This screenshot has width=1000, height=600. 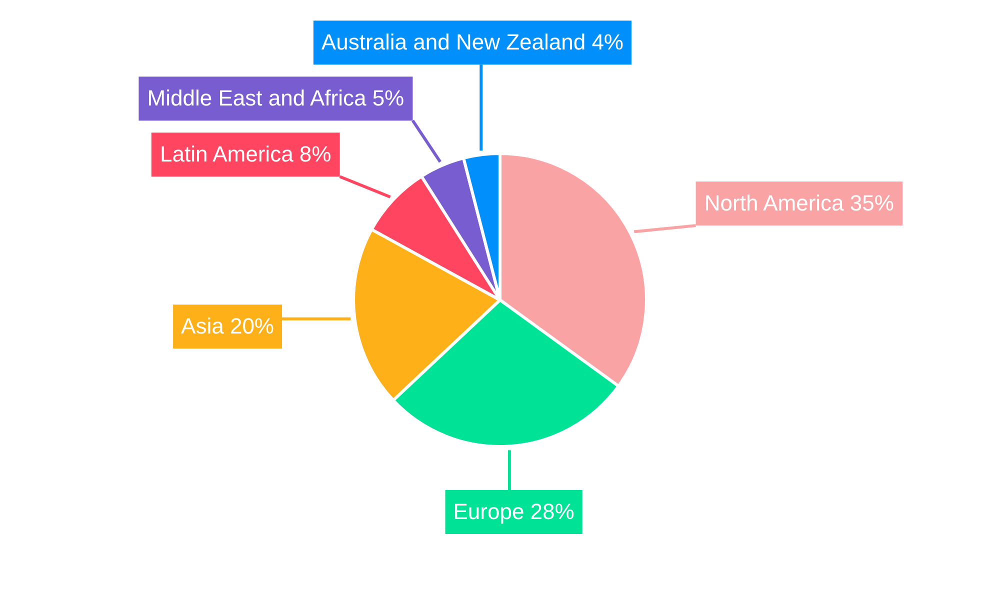 What do you see at coordinates (227, 326) in the screenshot?
I see `slice-label: Asia 20%` at bounding box center [227, 326].